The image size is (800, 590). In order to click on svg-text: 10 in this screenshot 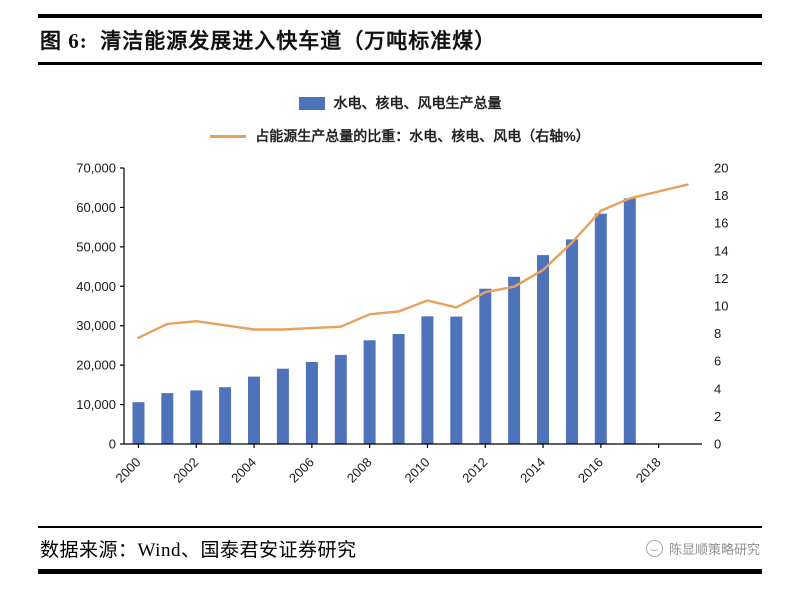, I will do `click(721, 306)`.